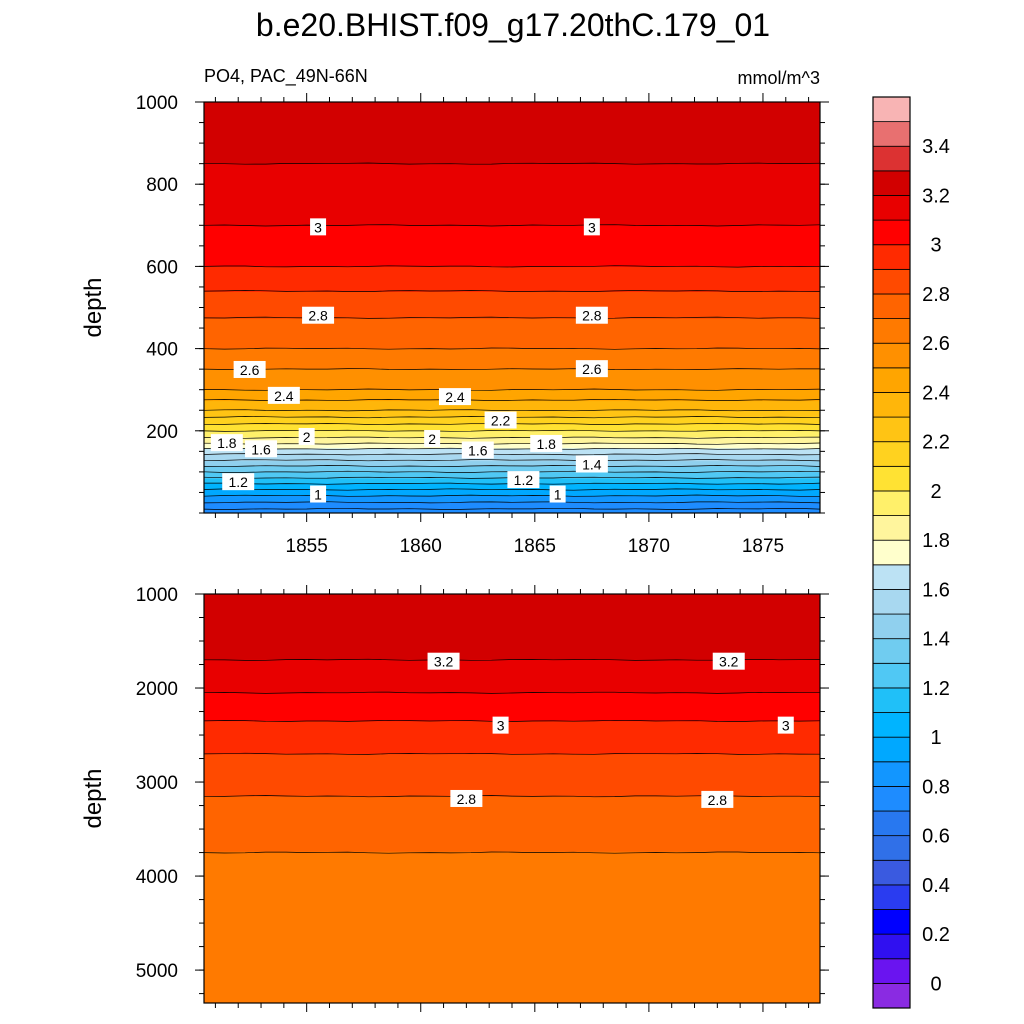  I want to click on upper-y-tick-label: 400, so click(162, 350).